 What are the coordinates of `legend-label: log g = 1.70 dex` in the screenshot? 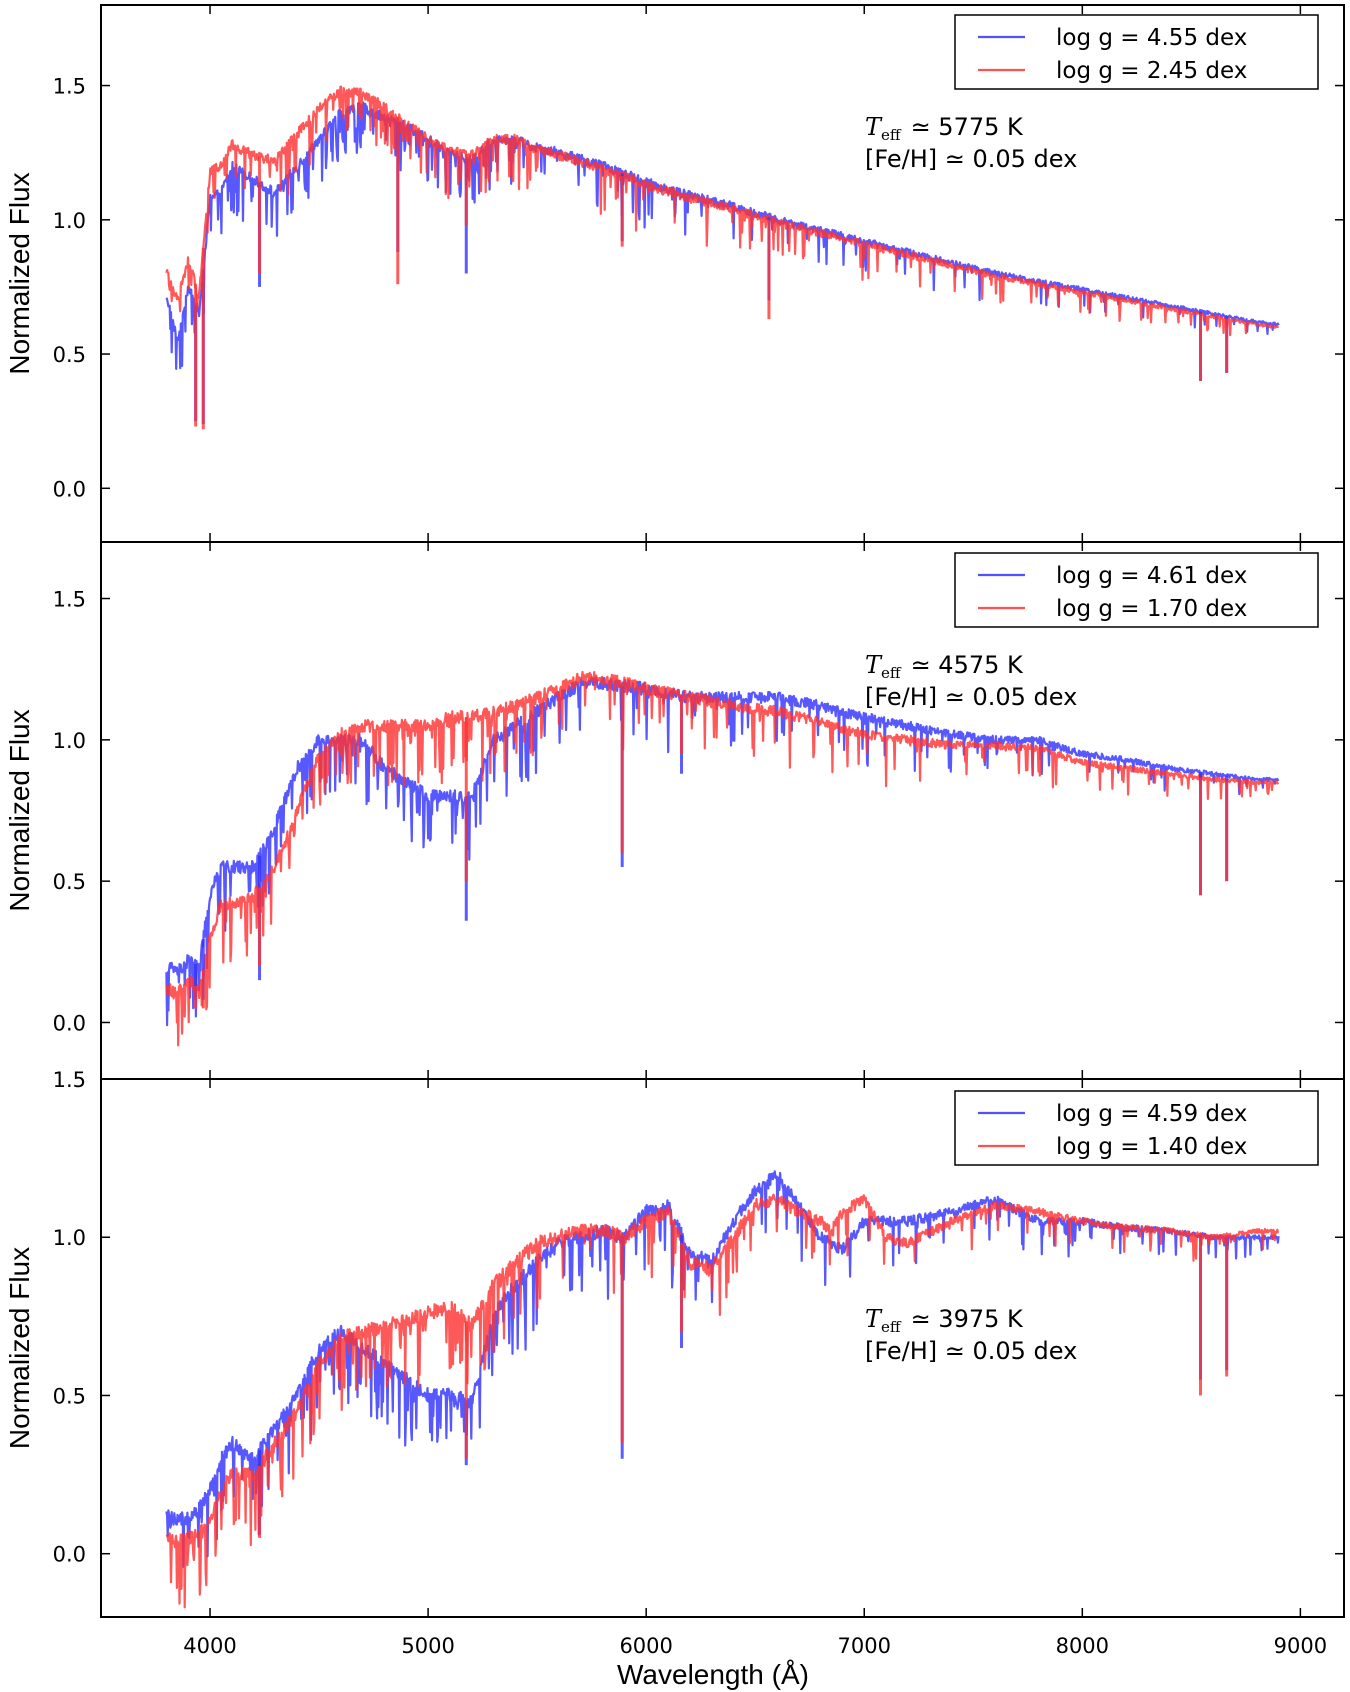 It's located at (1151, 609).